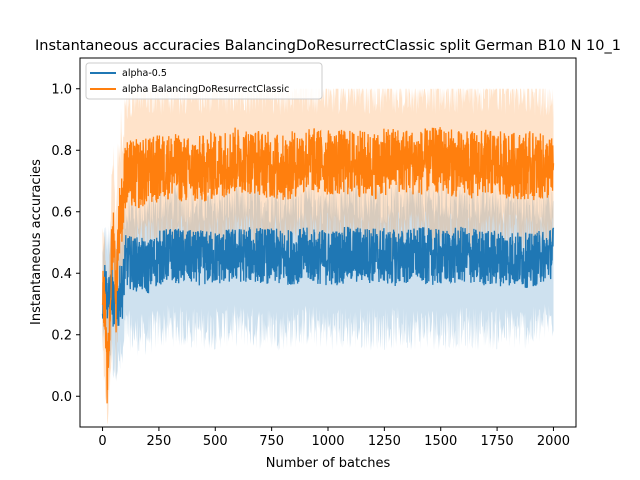  Describe the element at coordinates (36, 242) in the screenshot. I see `y-axis-label: Instantaneous accuracies` at that location.